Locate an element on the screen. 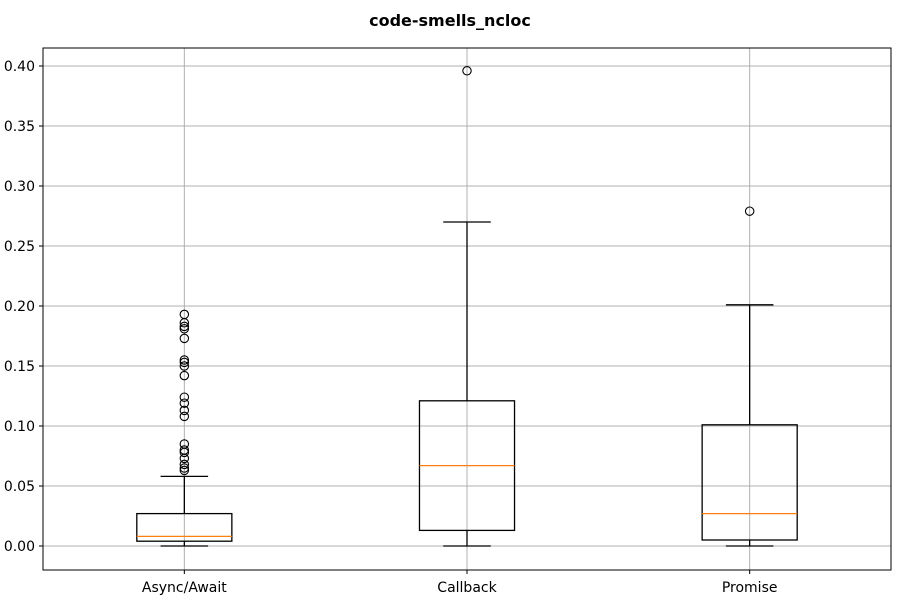 The image size is (900, 600). y-tick-label: 0.30 is located at coordinates (19, 187).